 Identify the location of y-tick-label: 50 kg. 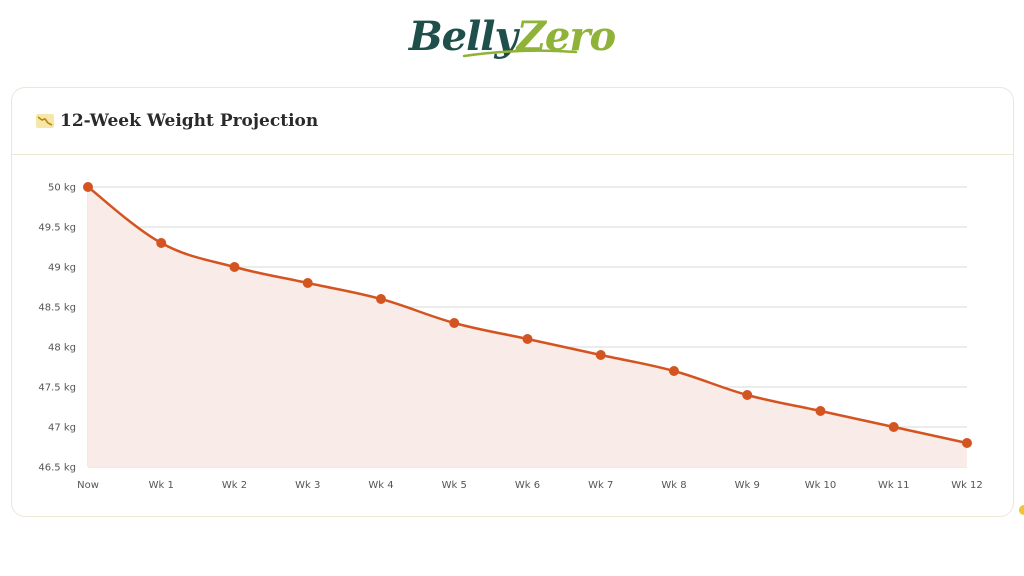
(62, 188).